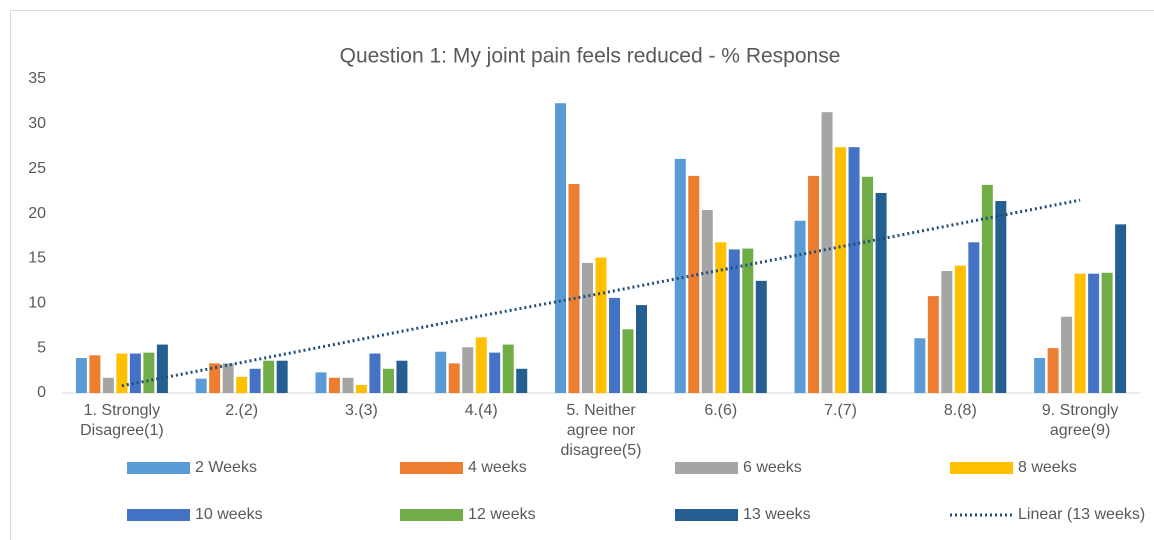  Describe the element at coordinates (37, 123) in the screenshot. I see `y-tick-label: 30` at that location.